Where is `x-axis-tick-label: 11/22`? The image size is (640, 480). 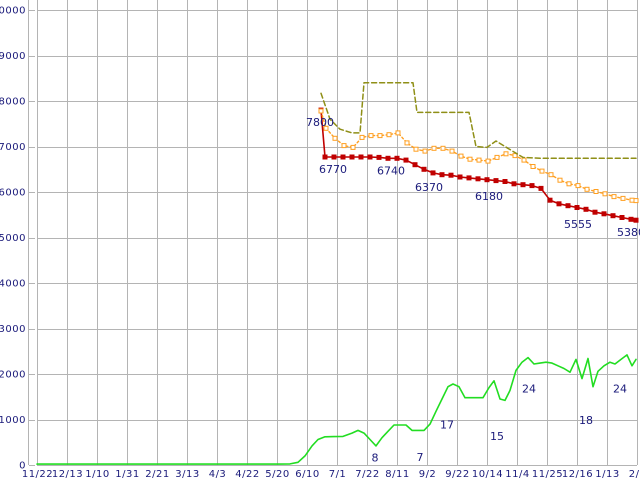 x-axis-tick-label: 11/22 is located at coordinates (37, 474).